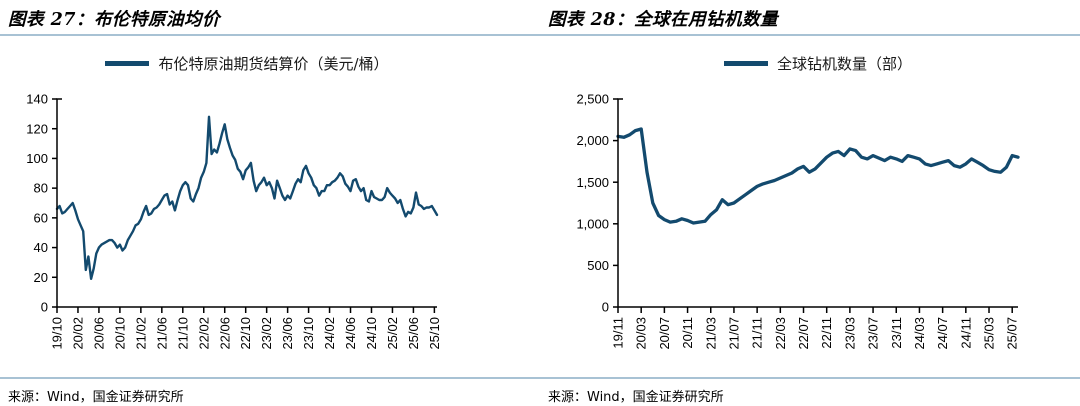 This screenshot has height=406, width=1080. I want to click on x-tick-label: 22/07, so click(803, 333).